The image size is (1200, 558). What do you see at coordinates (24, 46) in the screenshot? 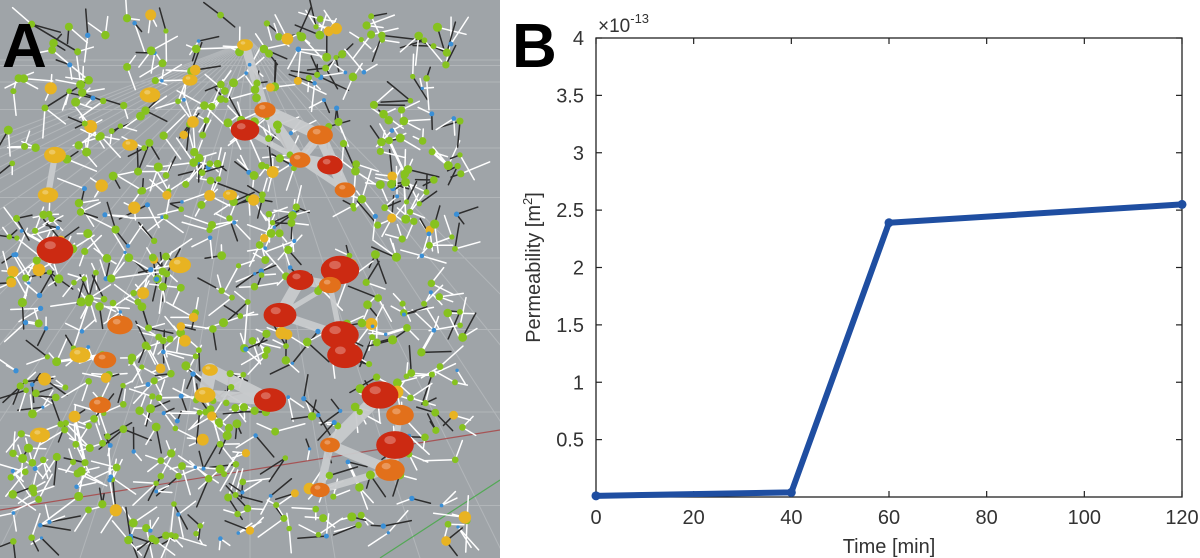
I see `panel-a-label: A` at bounding box center [24, 46].